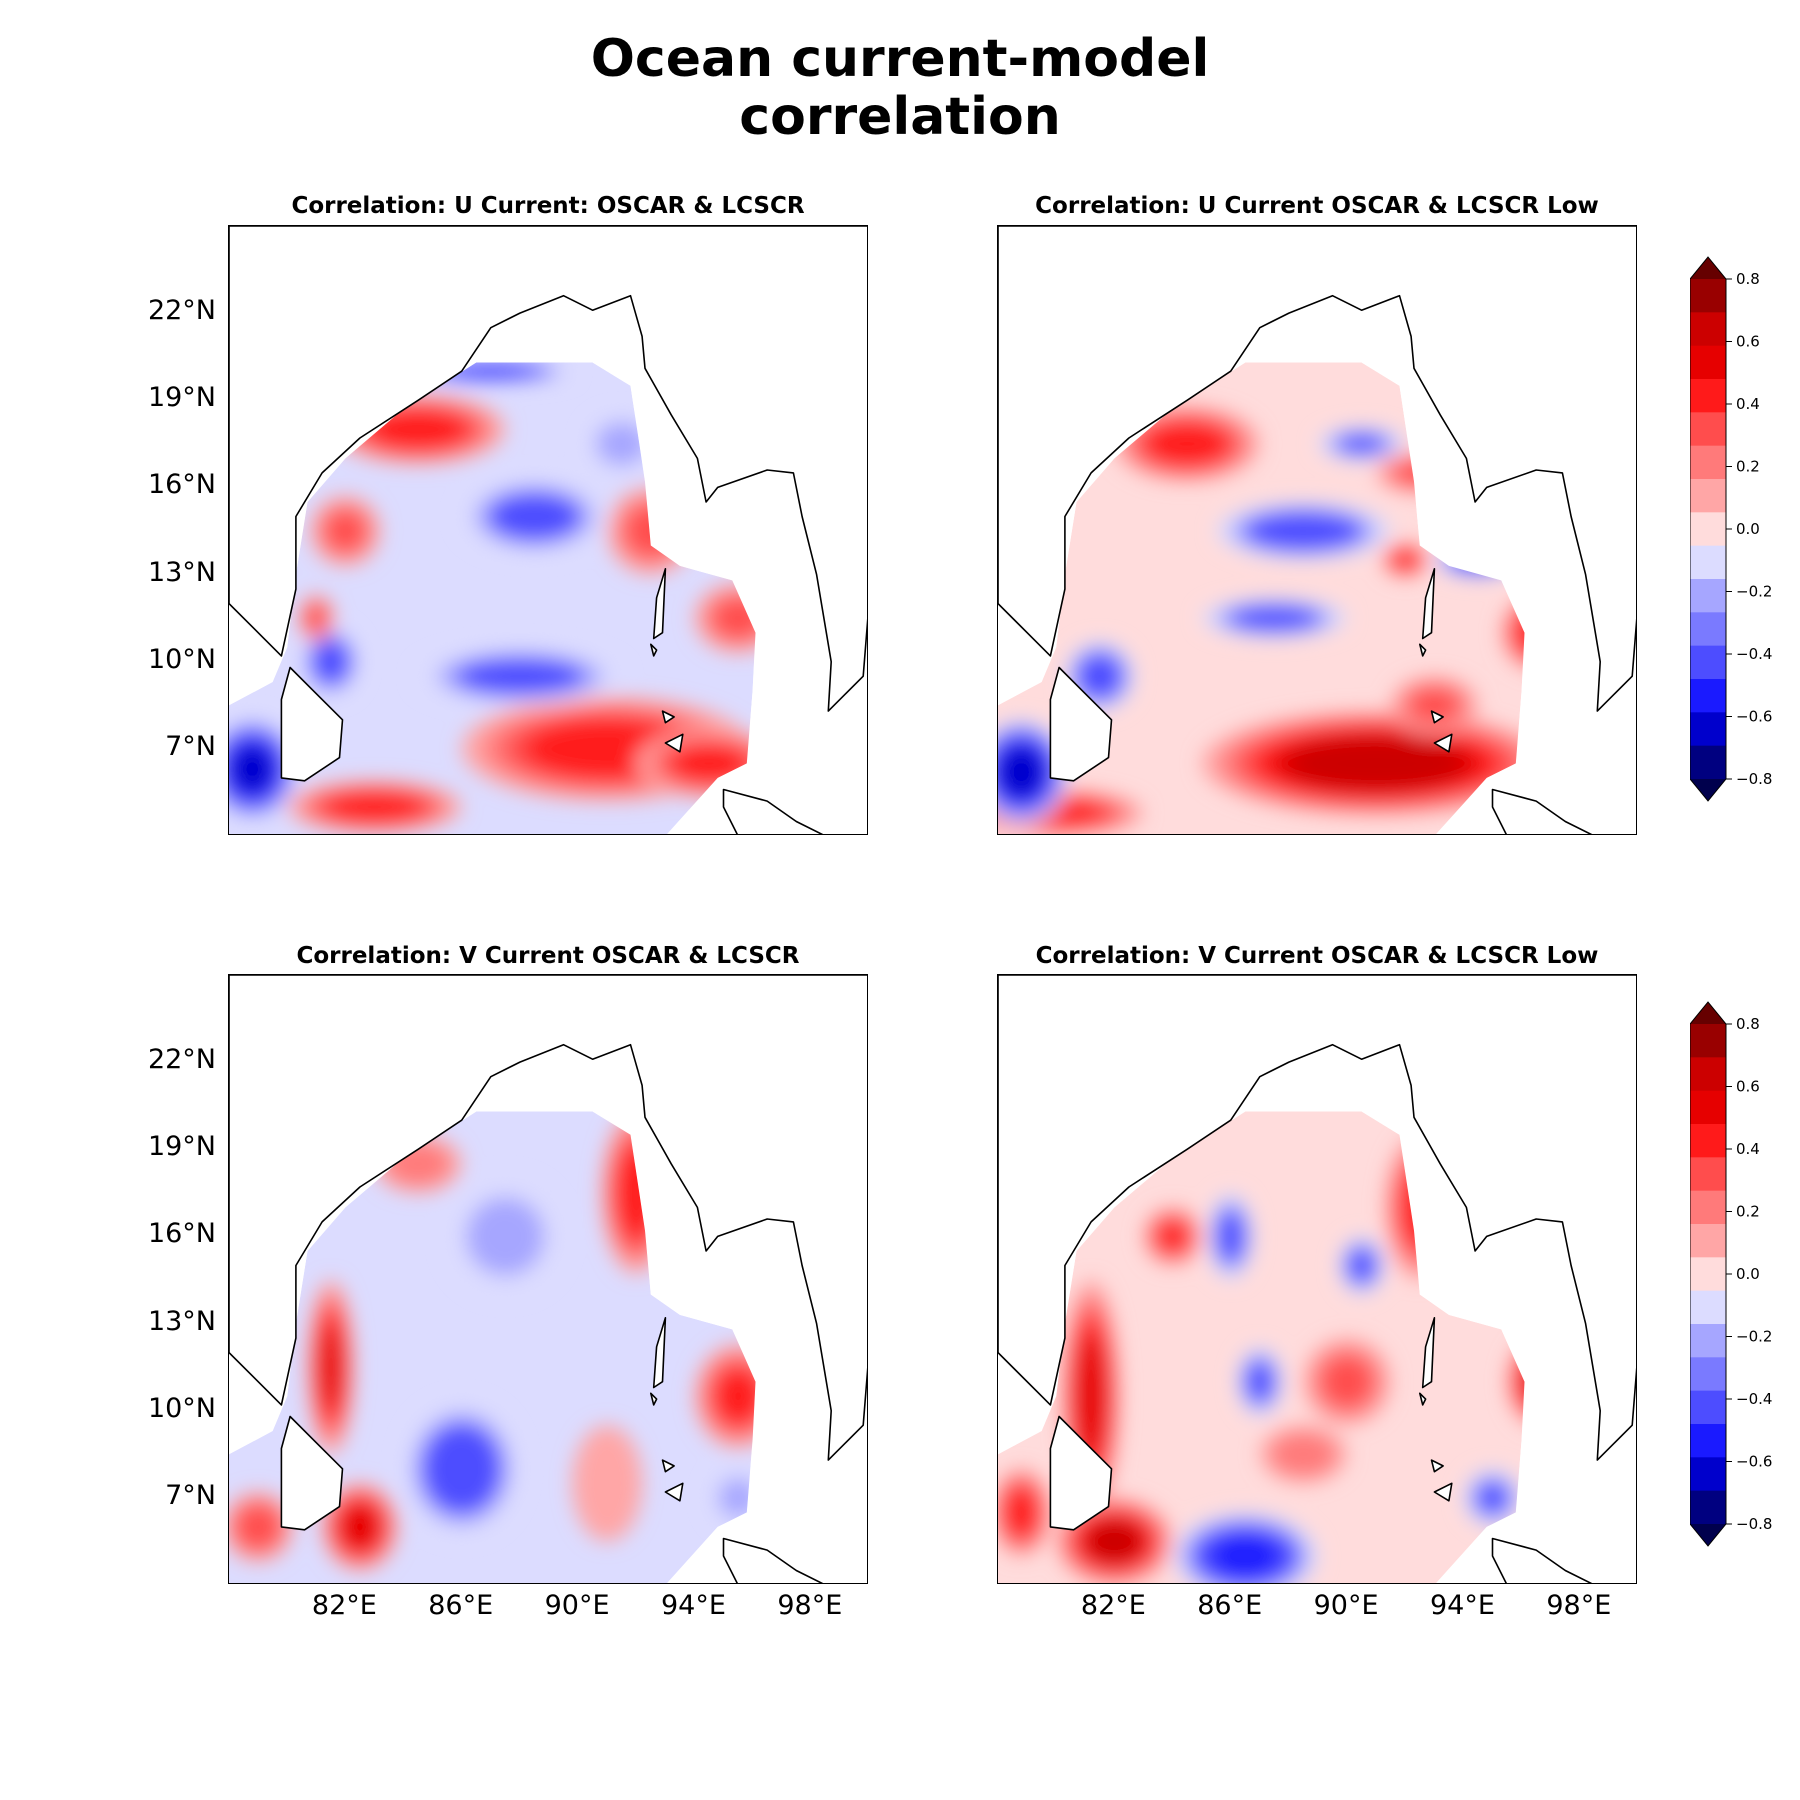  What do you see at coordinates (548, 956) in the screenshot?
I see `panel-3-title: Correlation: V Current OSCAR & LCSCR` at bounding box center [548, 956].